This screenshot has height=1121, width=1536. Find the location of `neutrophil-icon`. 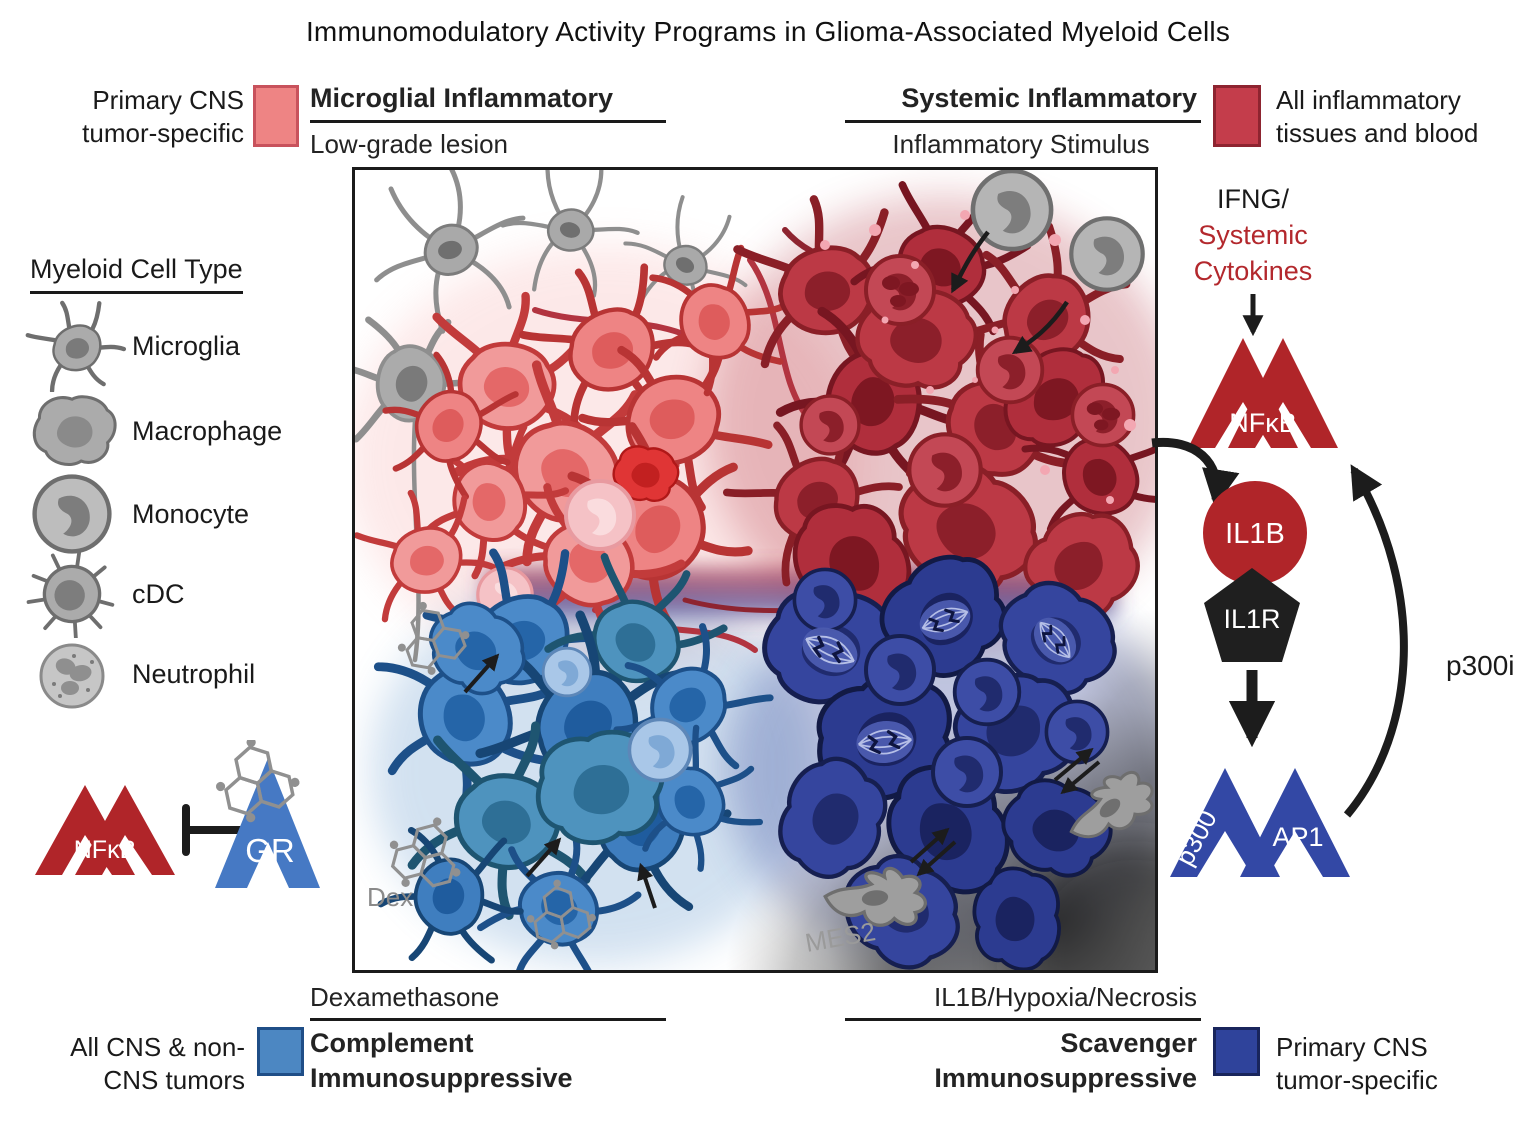

neutrophil-icon is located at coordinates (72, 676).